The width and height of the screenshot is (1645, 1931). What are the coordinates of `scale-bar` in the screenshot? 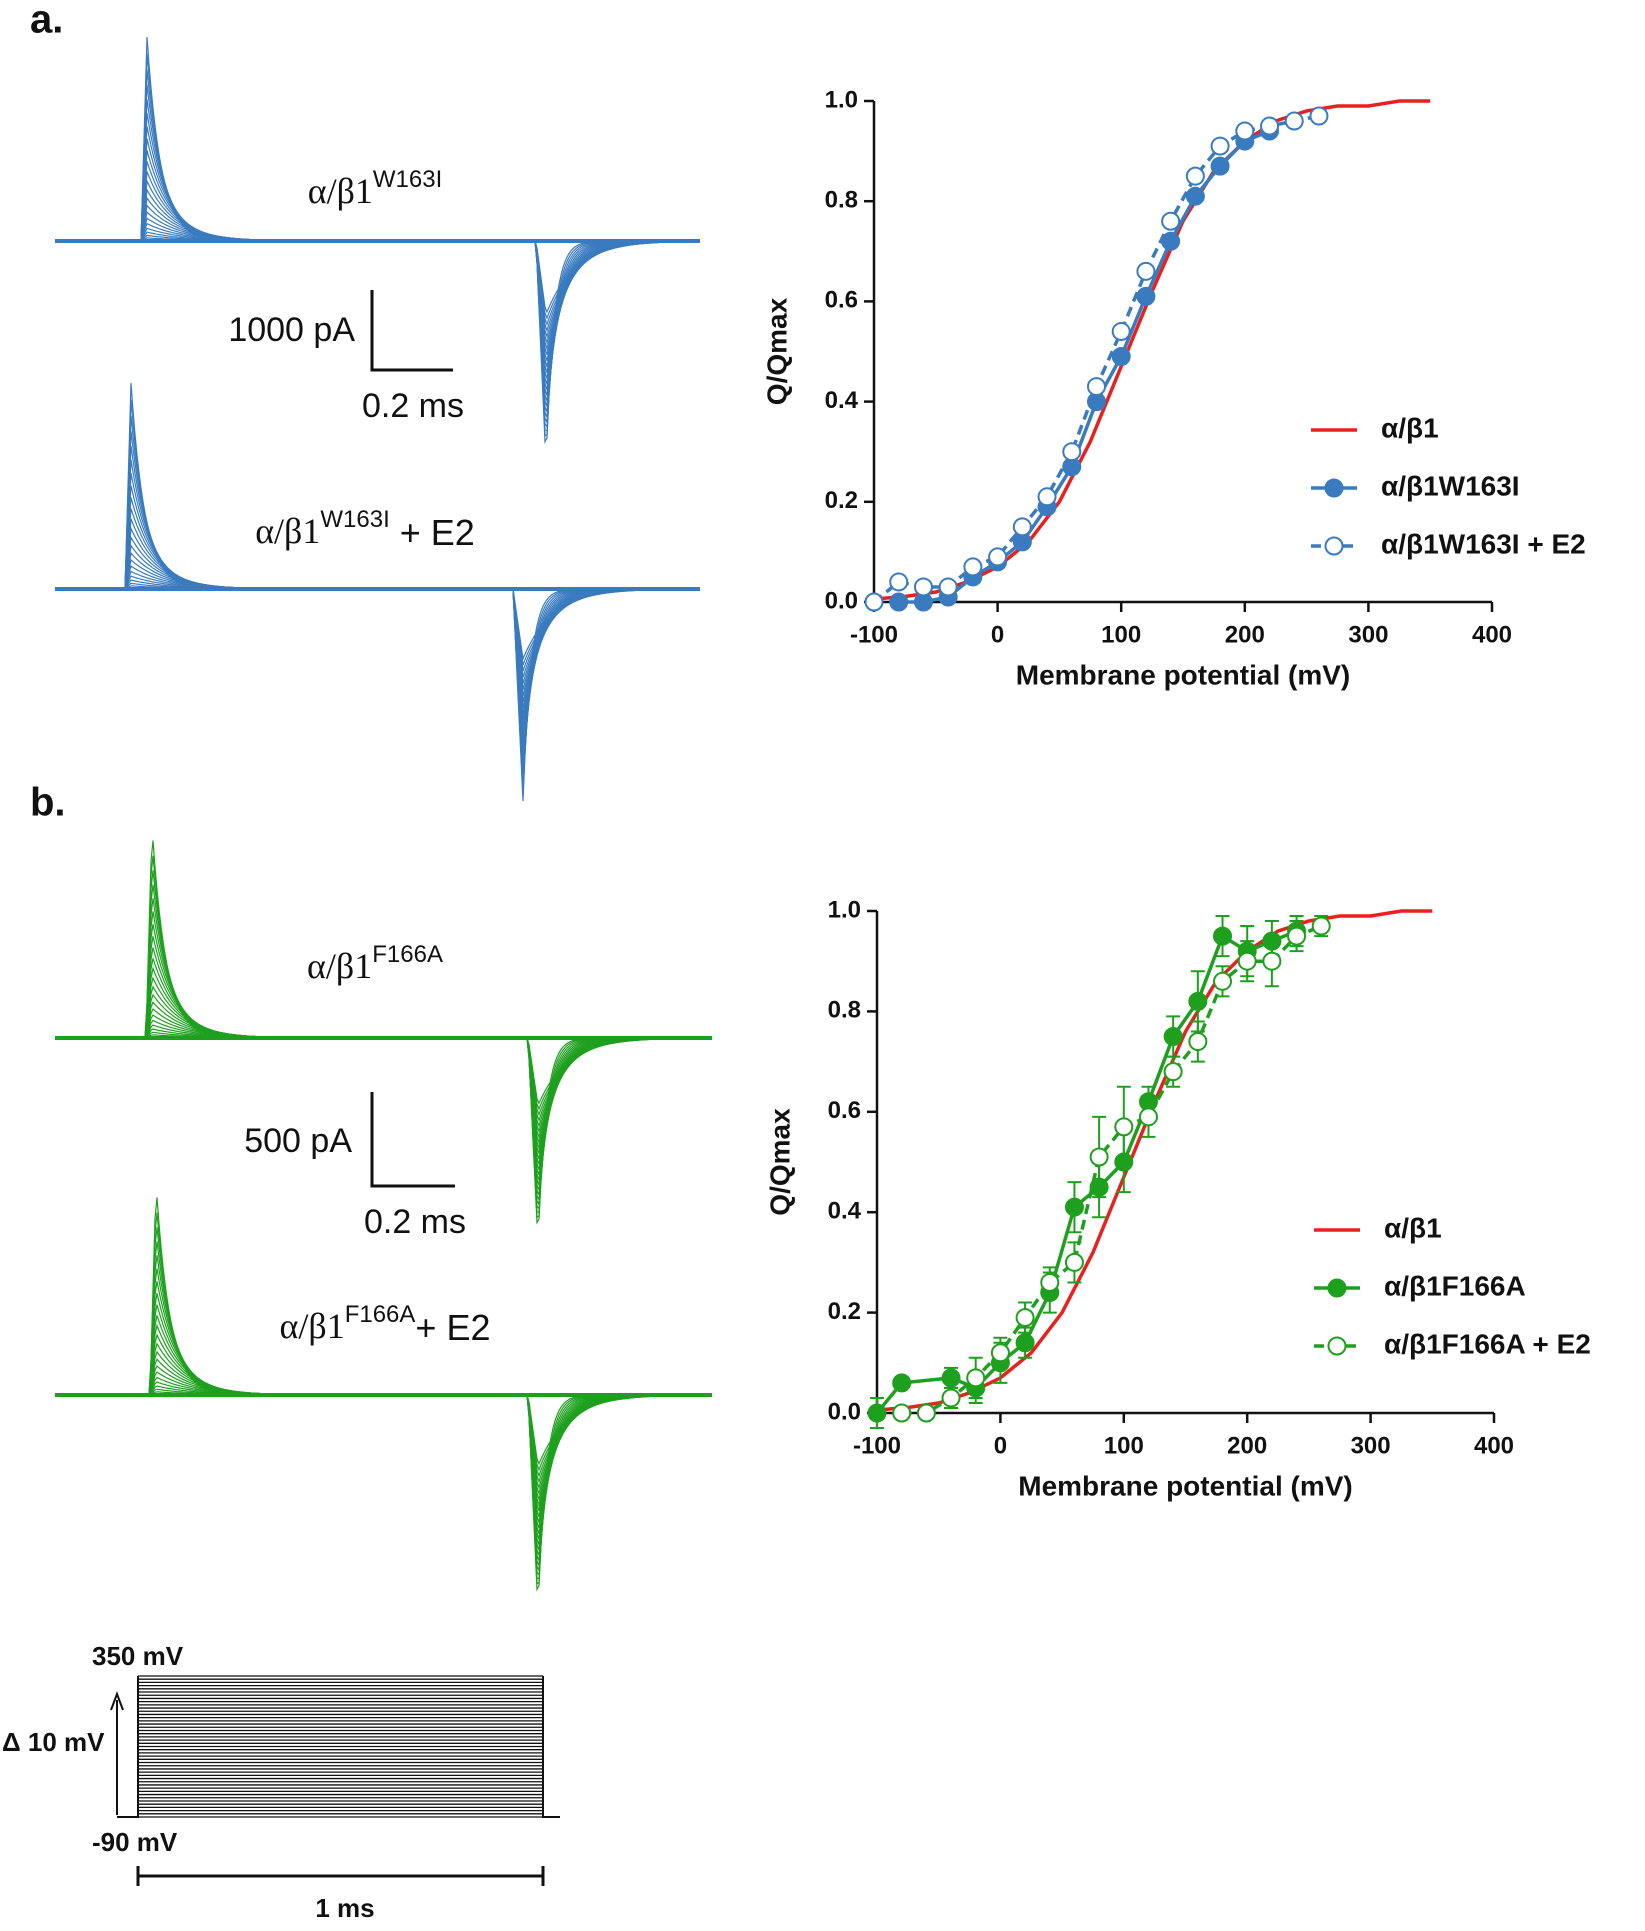 It's located at (411, 331).